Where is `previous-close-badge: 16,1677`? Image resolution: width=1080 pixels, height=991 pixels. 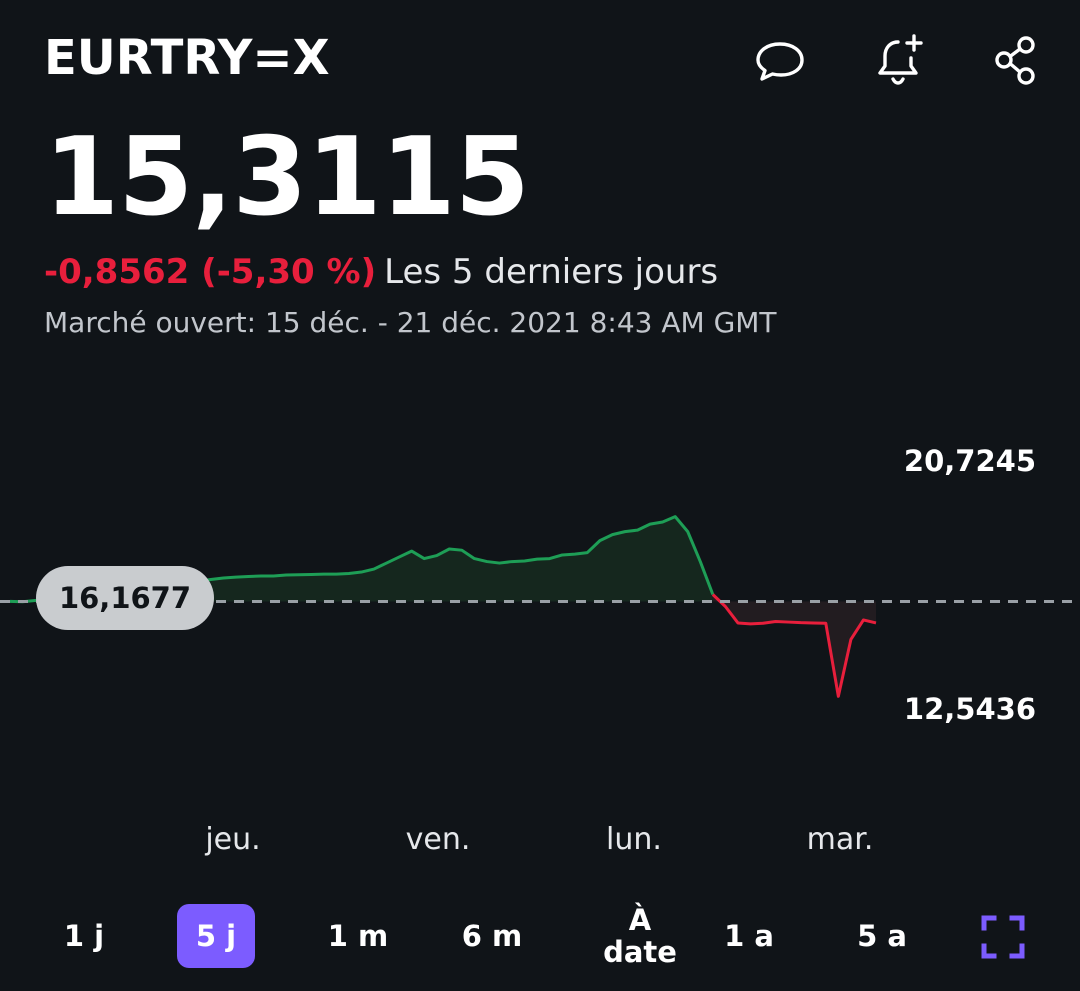 previous-close-badge: 16,1677 is located at coordinates (125, 598).